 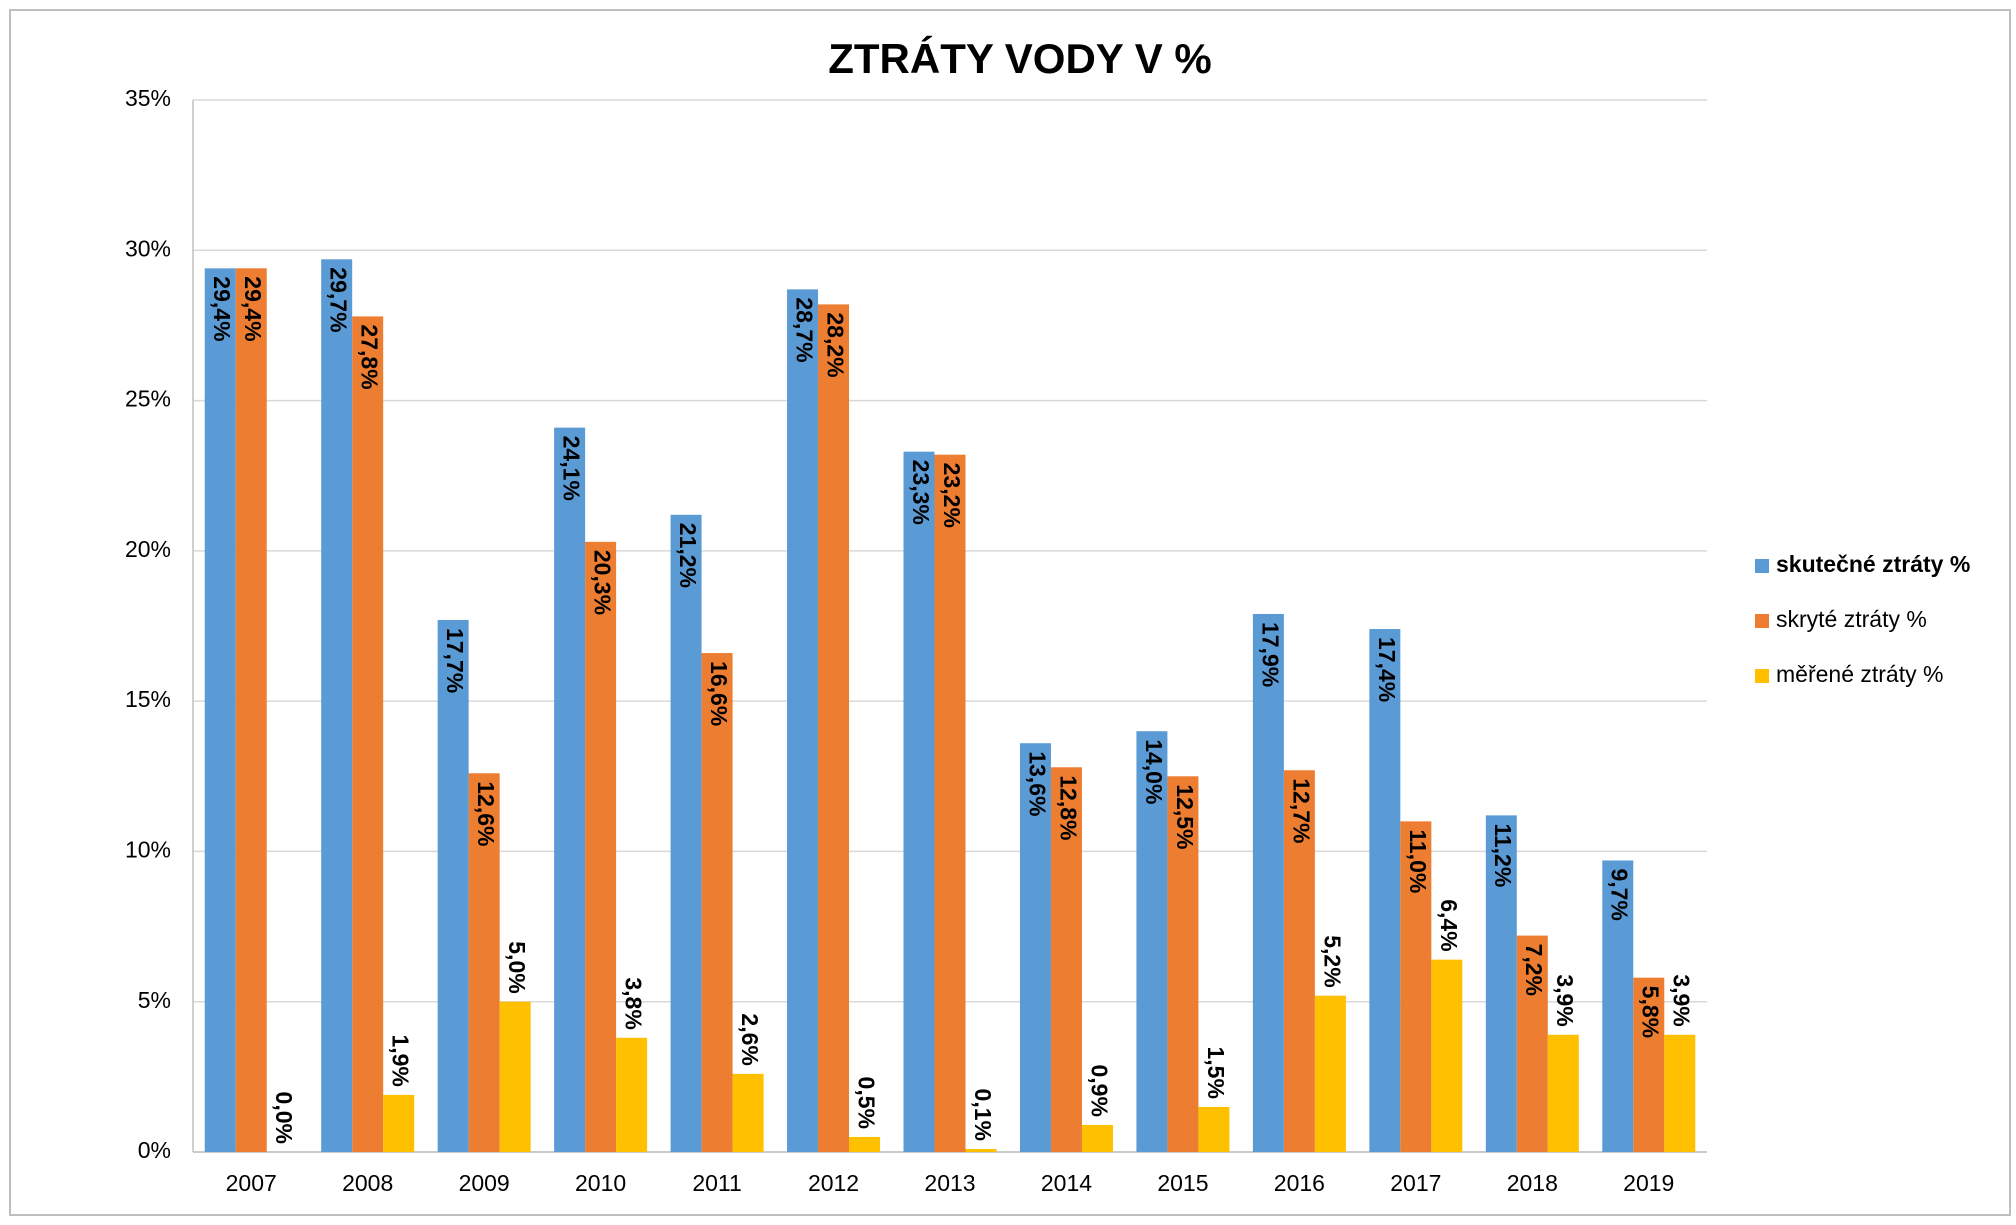 I want to click on x-tick-label: 2007, so click(x=251, y=1183).